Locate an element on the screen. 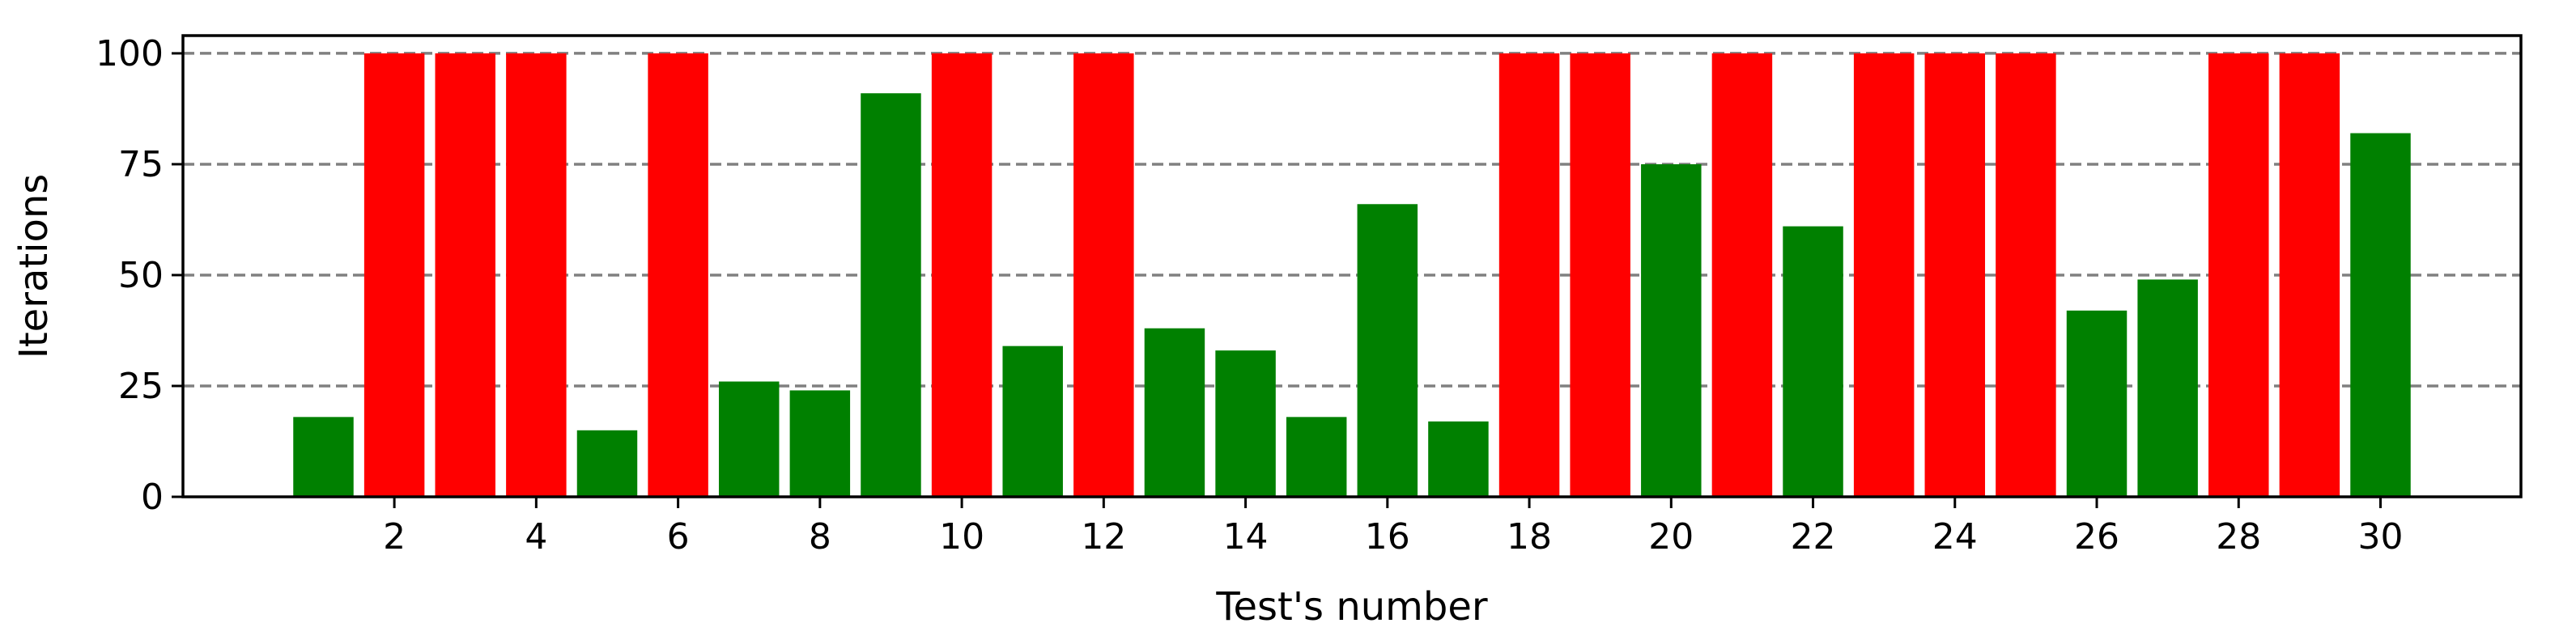 This screenshot has width=2576, height=636. x-tick-label-24: 24 is located at coordinates (1955, 537).